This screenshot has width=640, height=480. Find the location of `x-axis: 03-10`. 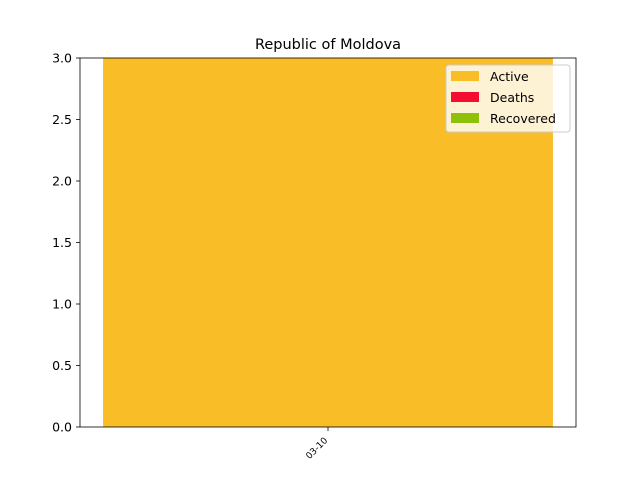

x-axis: 03-10 is located at coordinates (318, 444).